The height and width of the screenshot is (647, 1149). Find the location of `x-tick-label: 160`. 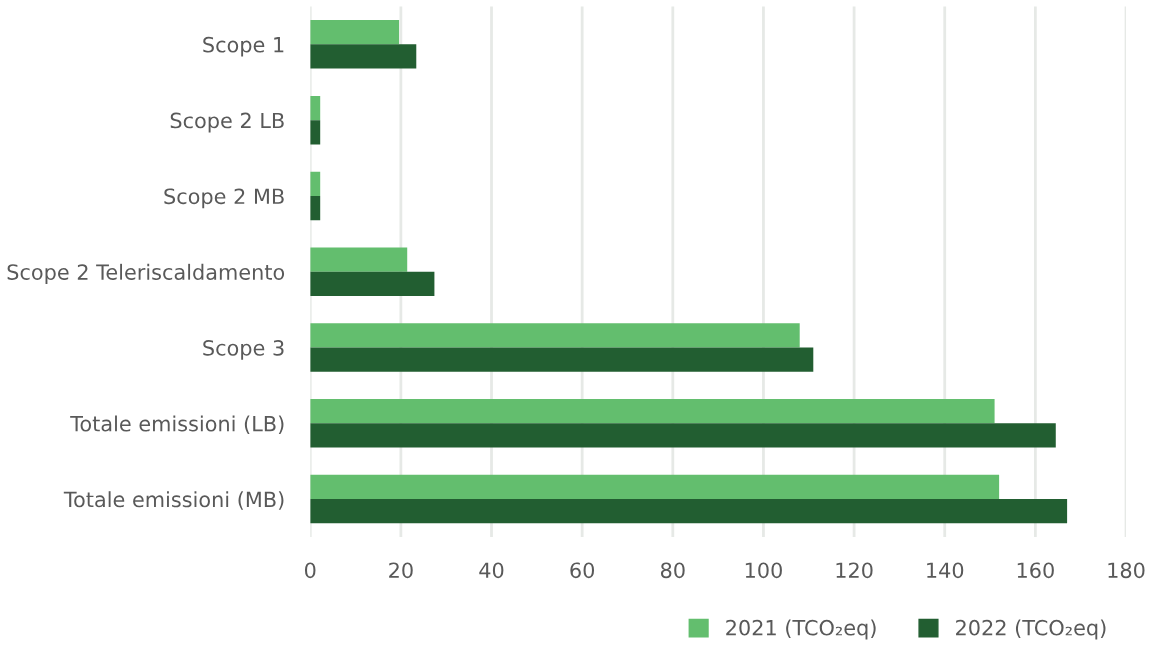

x-tick-label: 160 is located at coordinates (1035, 570).